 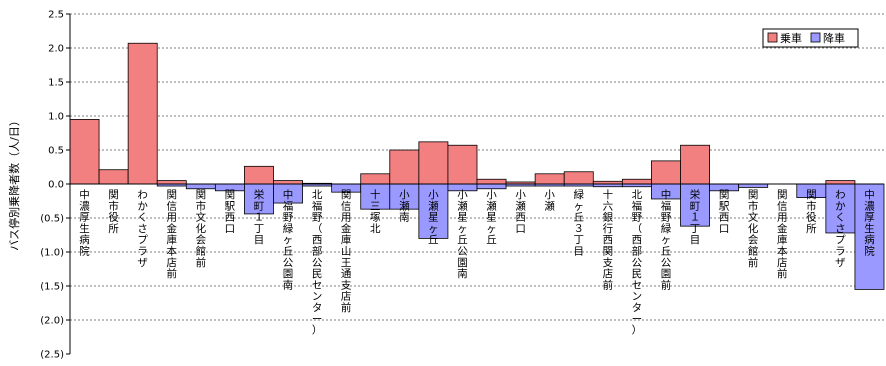 What do you see at coordinates (52, 321) in the screenshot?
I see `y-tick-label: (2.0)` at bounding box center [52, 321].